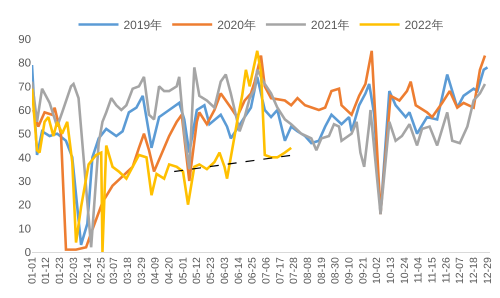  I want to click on x-tick-label: 06-25, so click(252, 270).